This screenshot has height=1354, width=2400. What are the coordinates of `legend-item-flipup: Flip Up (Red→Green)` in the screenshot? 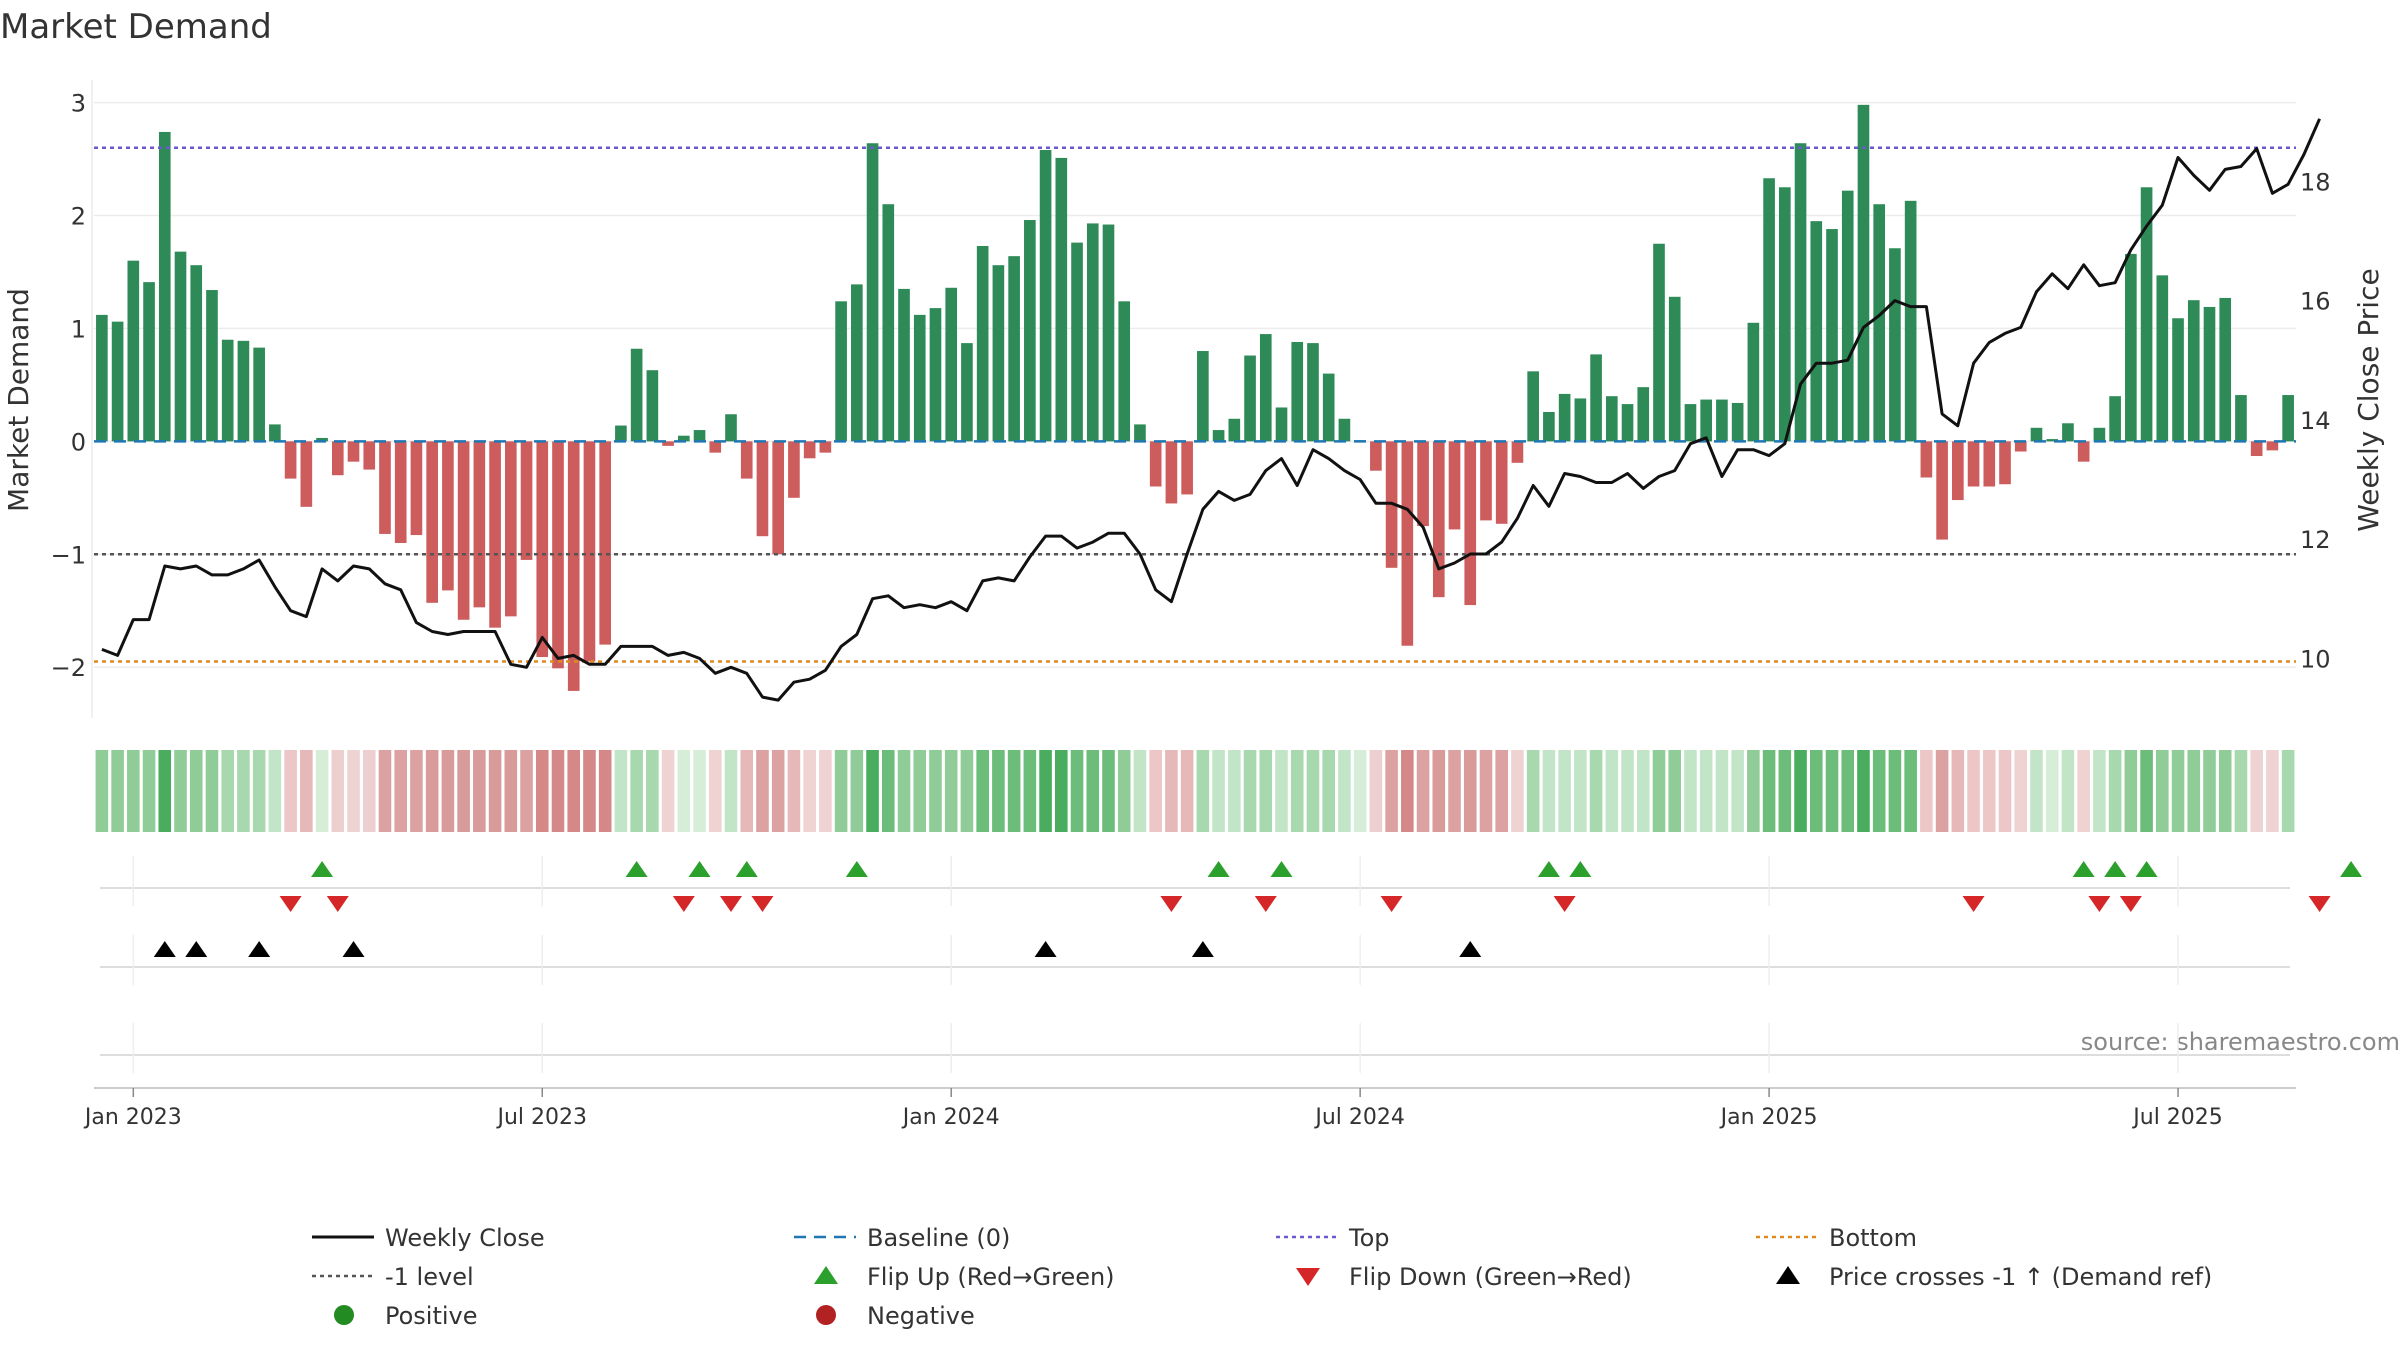 It's located at (964, 1277).